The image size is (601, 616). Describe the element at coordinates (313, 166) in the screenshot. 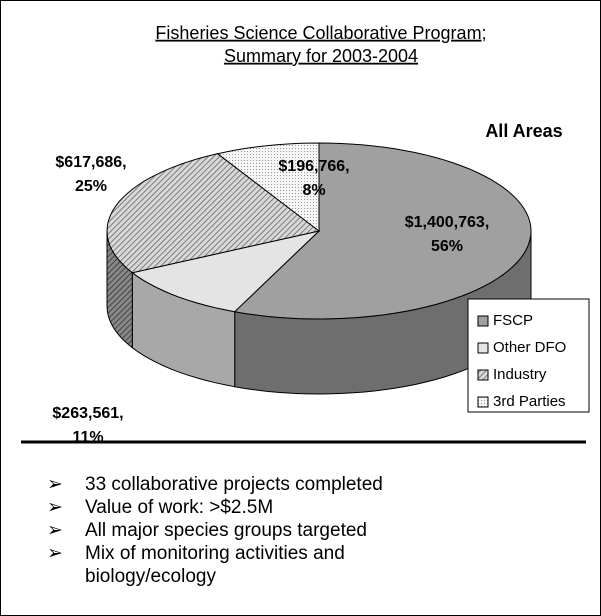

I see `data-label: $196,766,` at that location.